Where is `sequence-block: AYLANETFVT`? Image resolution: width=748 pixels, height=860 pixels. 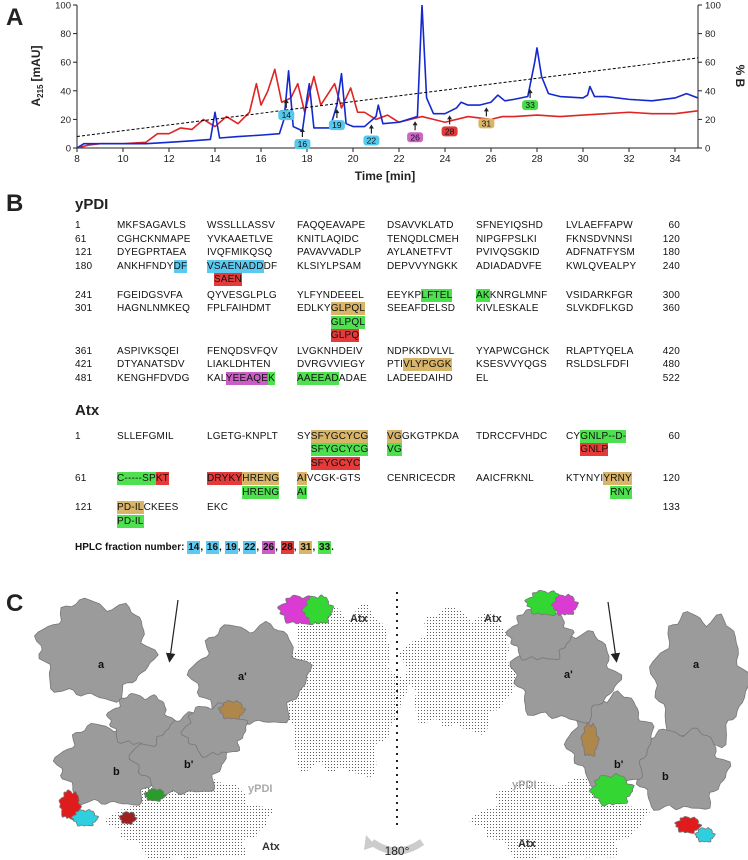
sequence-block: AYLANETFVT is located at coordinates (420, 253).